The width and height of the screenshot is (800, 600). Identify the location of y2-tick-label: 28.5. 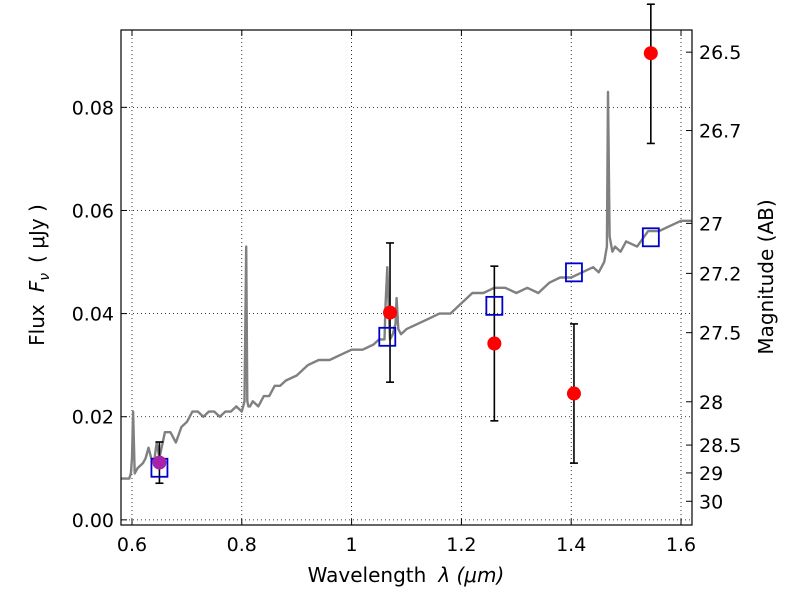
(720, 446).